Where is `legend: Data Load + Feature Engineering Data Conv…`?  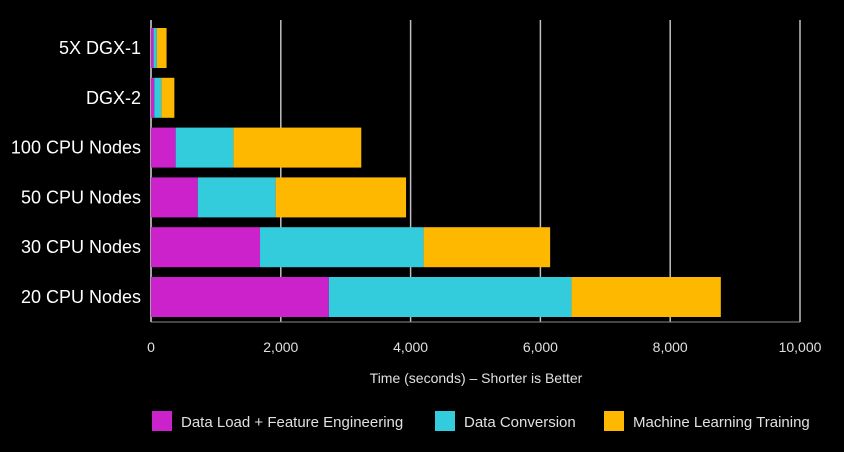
legend: Data Load + Feature Engineering Data Conv… is located at coordinates (481, 421).